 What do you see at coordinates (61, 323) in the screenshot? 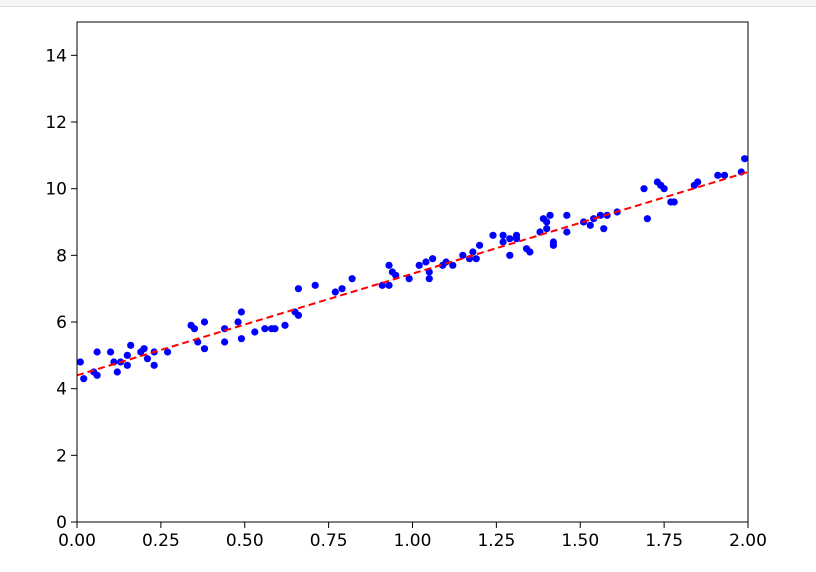
I see `y-tick-label-3: 6` at bounding box center [61, 323].